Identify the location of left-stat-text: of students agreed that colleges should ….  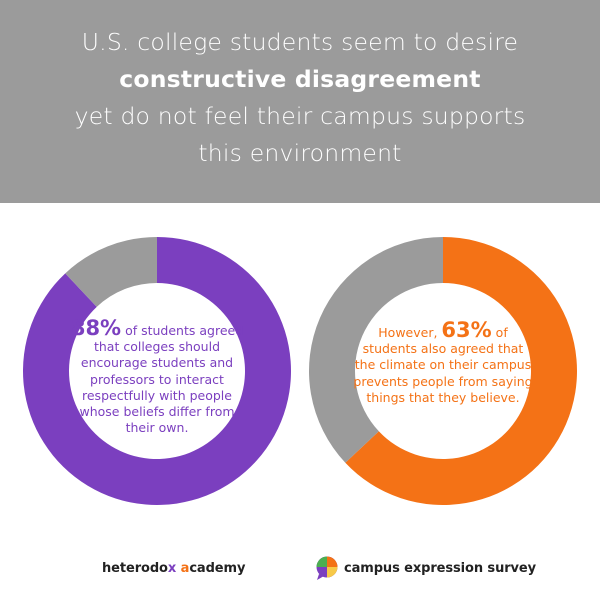
(161, 379).